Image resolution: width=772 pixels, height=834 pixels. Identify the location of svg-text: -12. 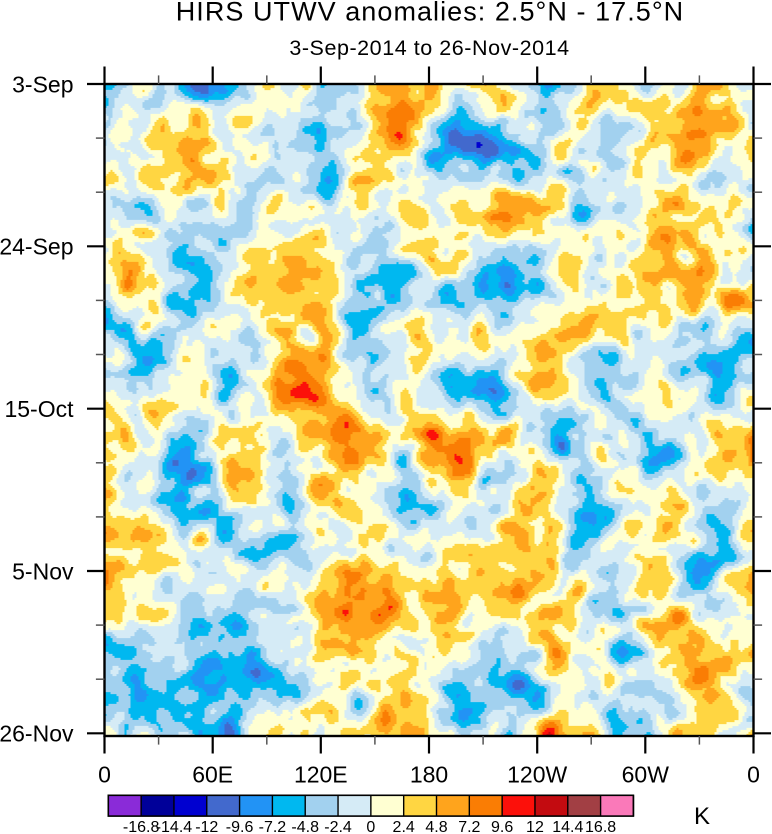
(206, 826).